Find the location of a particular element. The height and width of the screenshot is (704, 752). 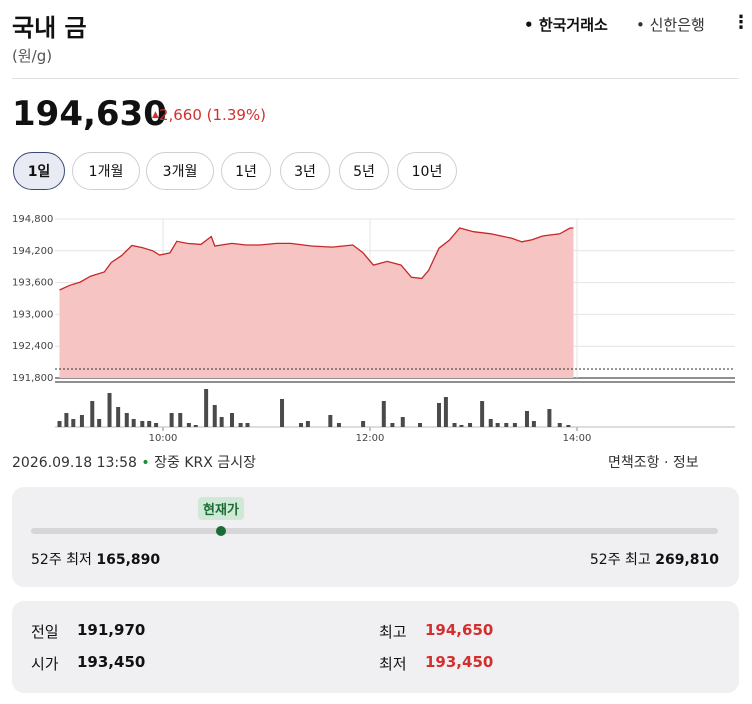

unit: (원/g) is located at coordinates (32, 56).